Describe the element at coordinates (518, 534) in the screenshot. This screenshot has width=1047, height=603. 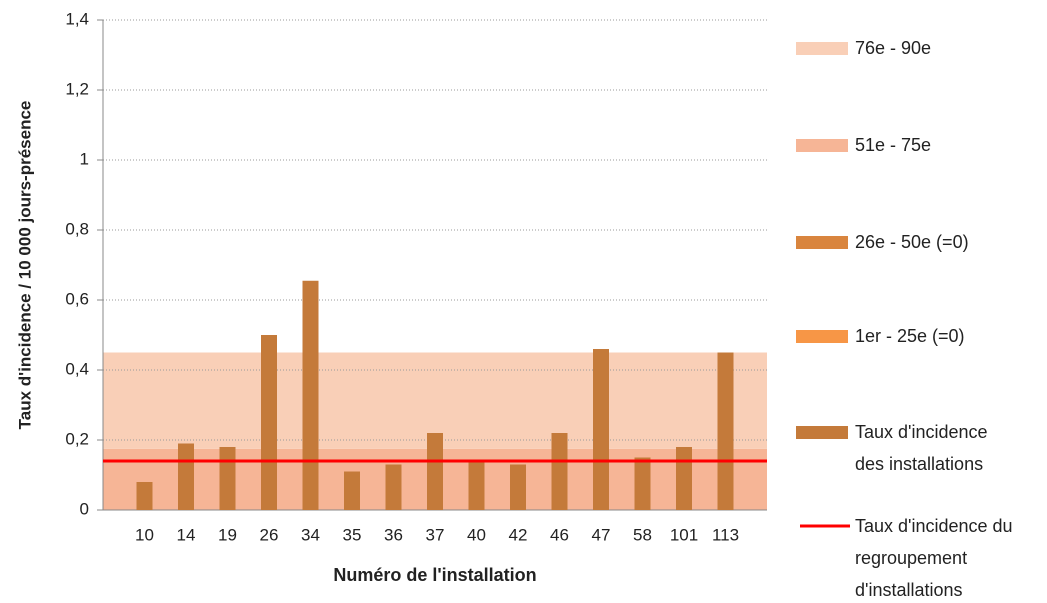
I see `x-tick-label: 42` at that location.